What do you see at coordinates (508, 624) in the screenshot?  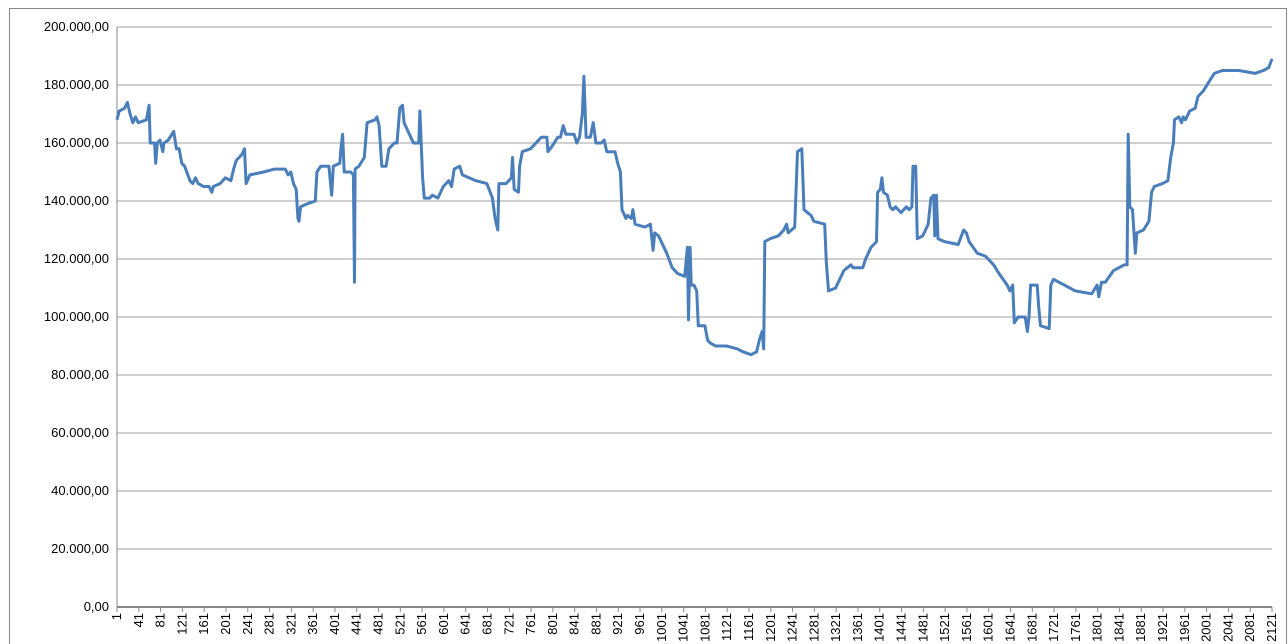 I see `x-tick-label: 721` at bounding box center [508, 624].